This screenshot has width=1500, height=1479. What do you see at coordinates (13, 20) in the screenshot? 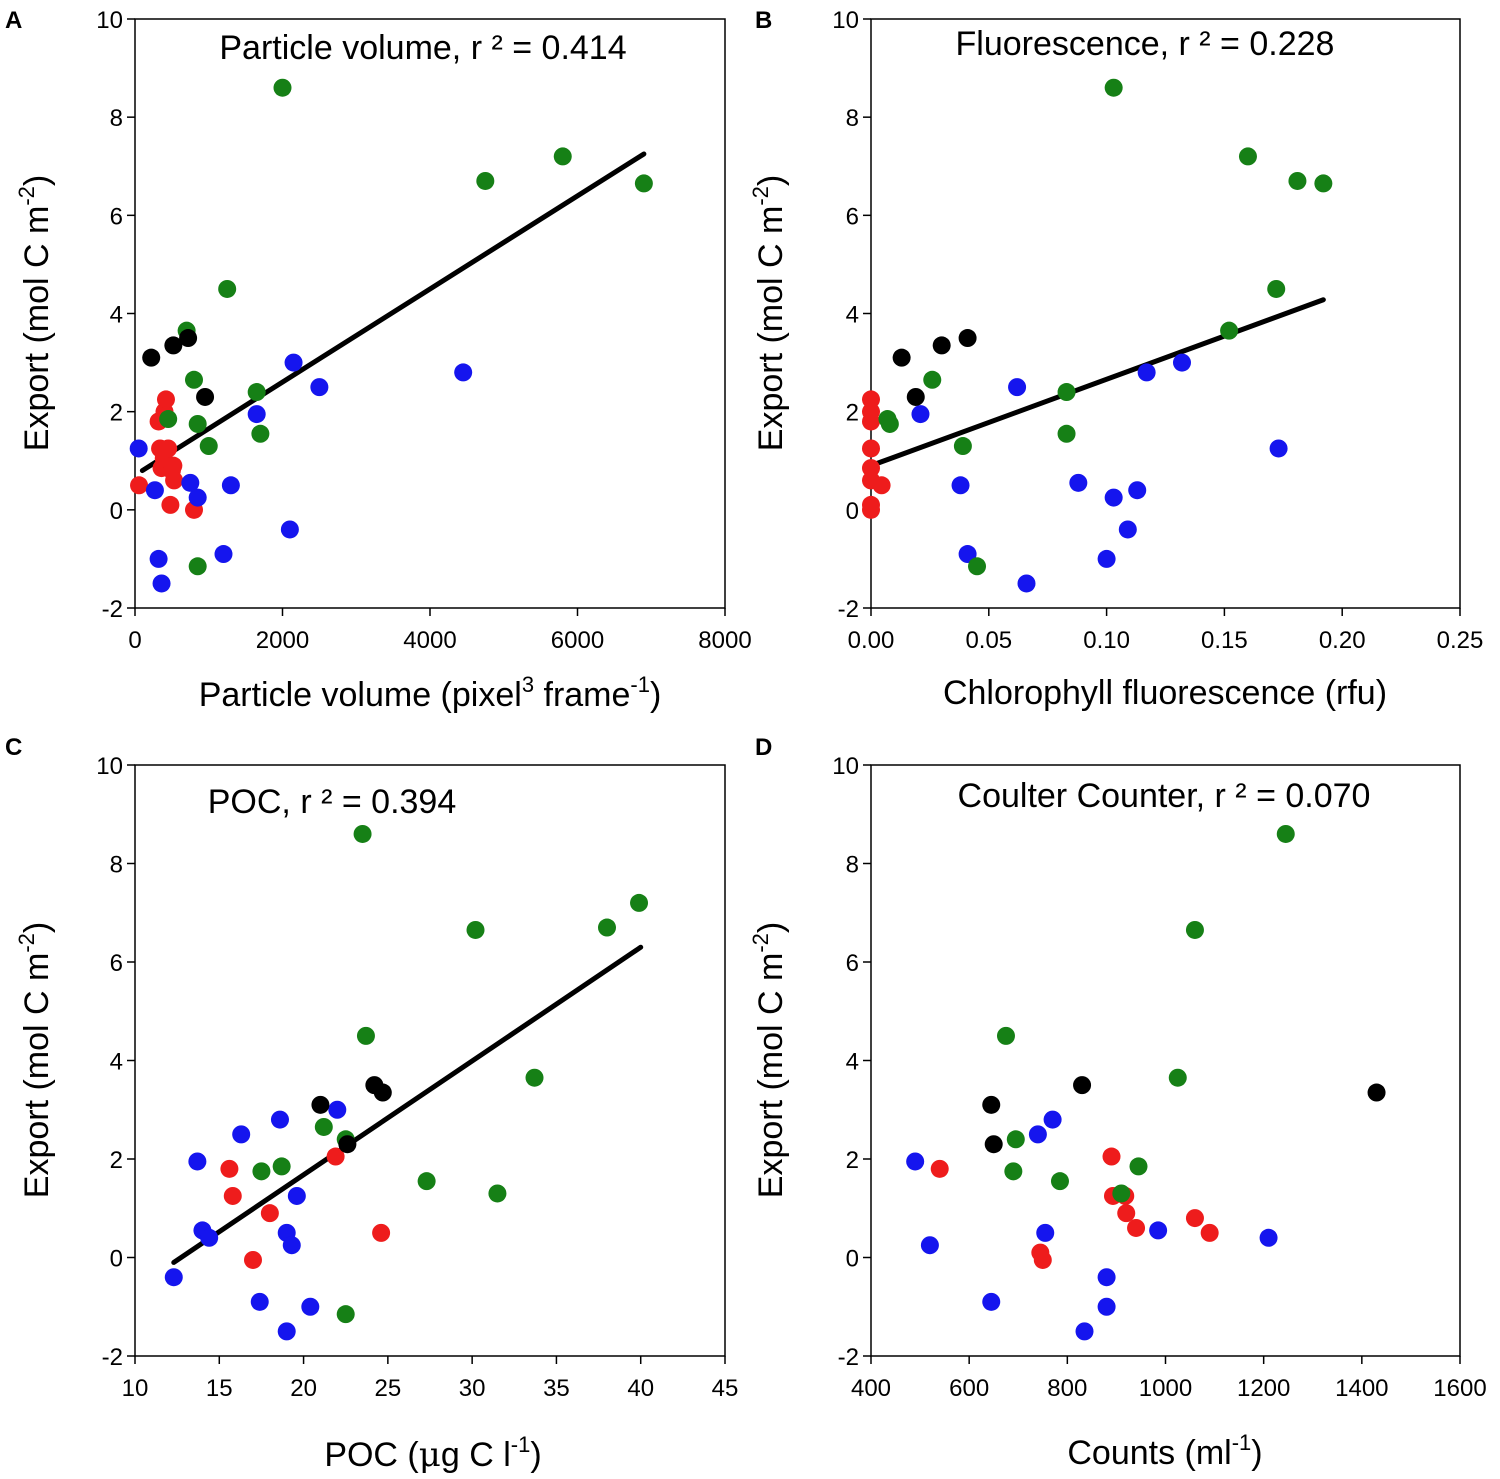
I see `panel-letter-a: A` at bounding box center [13, 20].